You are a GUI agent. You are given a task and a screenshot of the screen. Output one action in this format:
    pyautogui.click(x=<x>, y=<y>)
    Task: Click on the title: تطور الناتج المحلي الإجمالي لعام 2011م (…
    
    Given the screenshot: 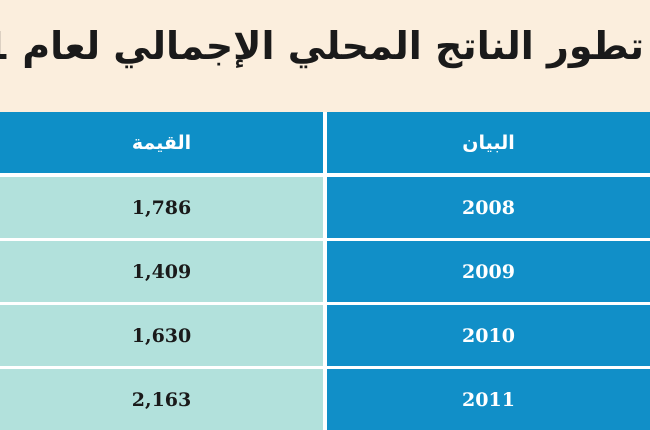 What is the action you would take?
    pyautogui.click(x=322, y=46)
    